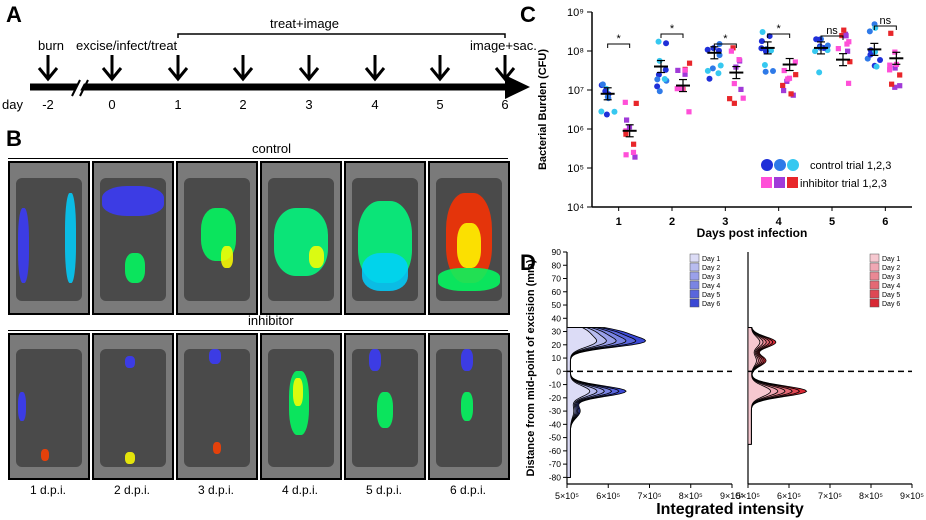 This screenshot has height=520, width=926. I want to click on panel-b-label: B, so click(14, 138).